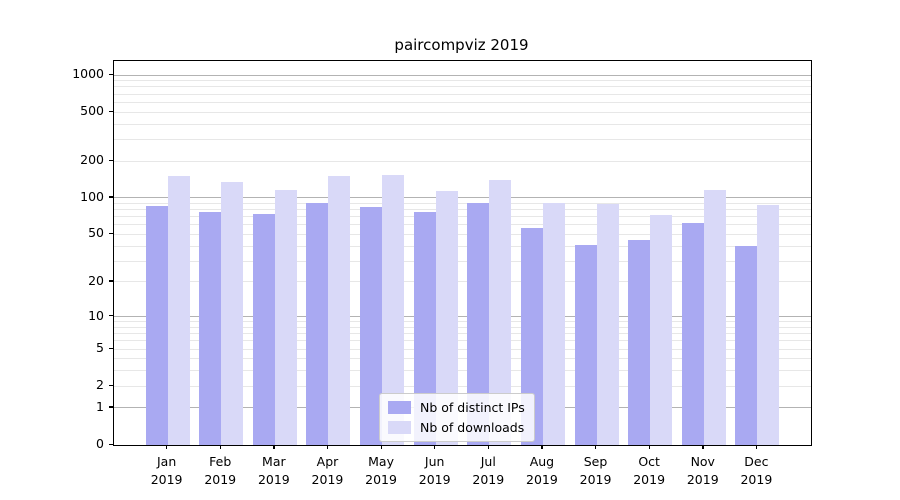 The height and width of the screenshot is (500, 900). Describe the element at coordinates (472, 427) in the screenshot. I see `legend-label-downloads: Nb of downloads` at that location.